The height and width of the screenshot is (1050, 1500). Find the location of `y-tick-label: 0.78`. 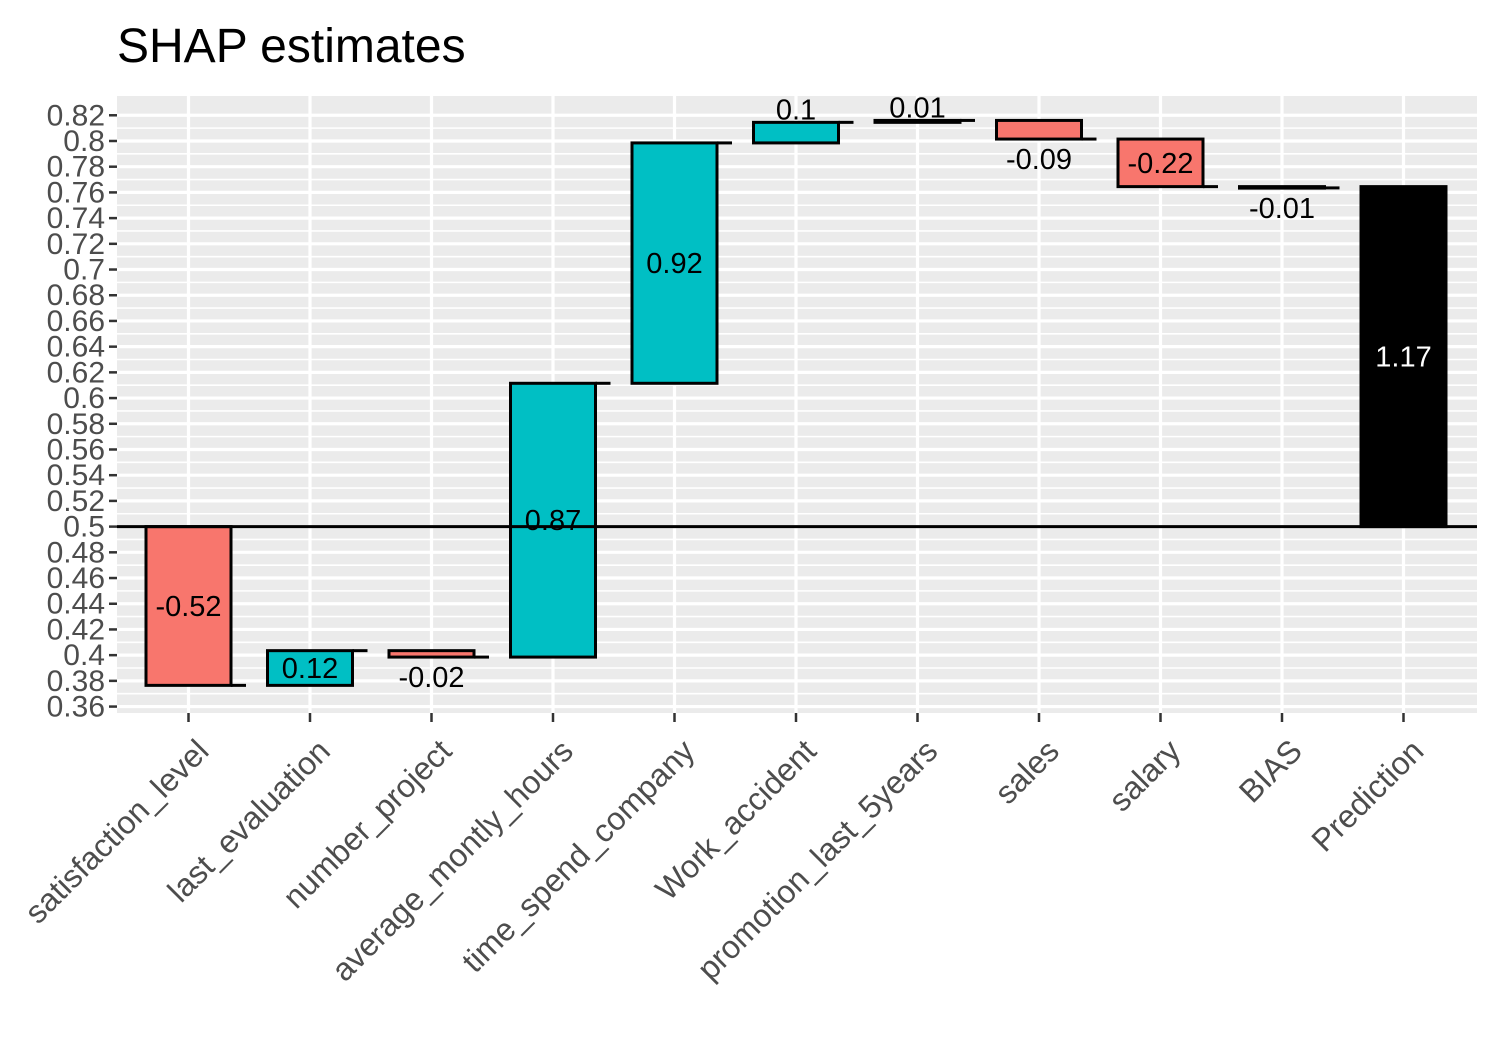

y-tick-label: 0.78 is located at coordinates (76, 167).